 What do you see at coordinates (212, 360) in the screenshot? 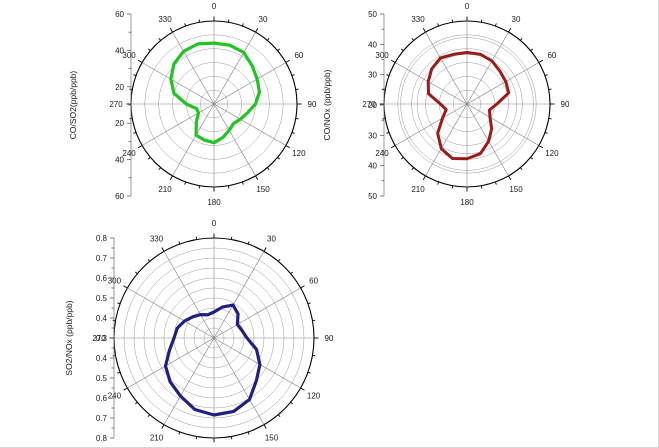
I see `series-line-so2-nox` at bounding box center [212, 360].